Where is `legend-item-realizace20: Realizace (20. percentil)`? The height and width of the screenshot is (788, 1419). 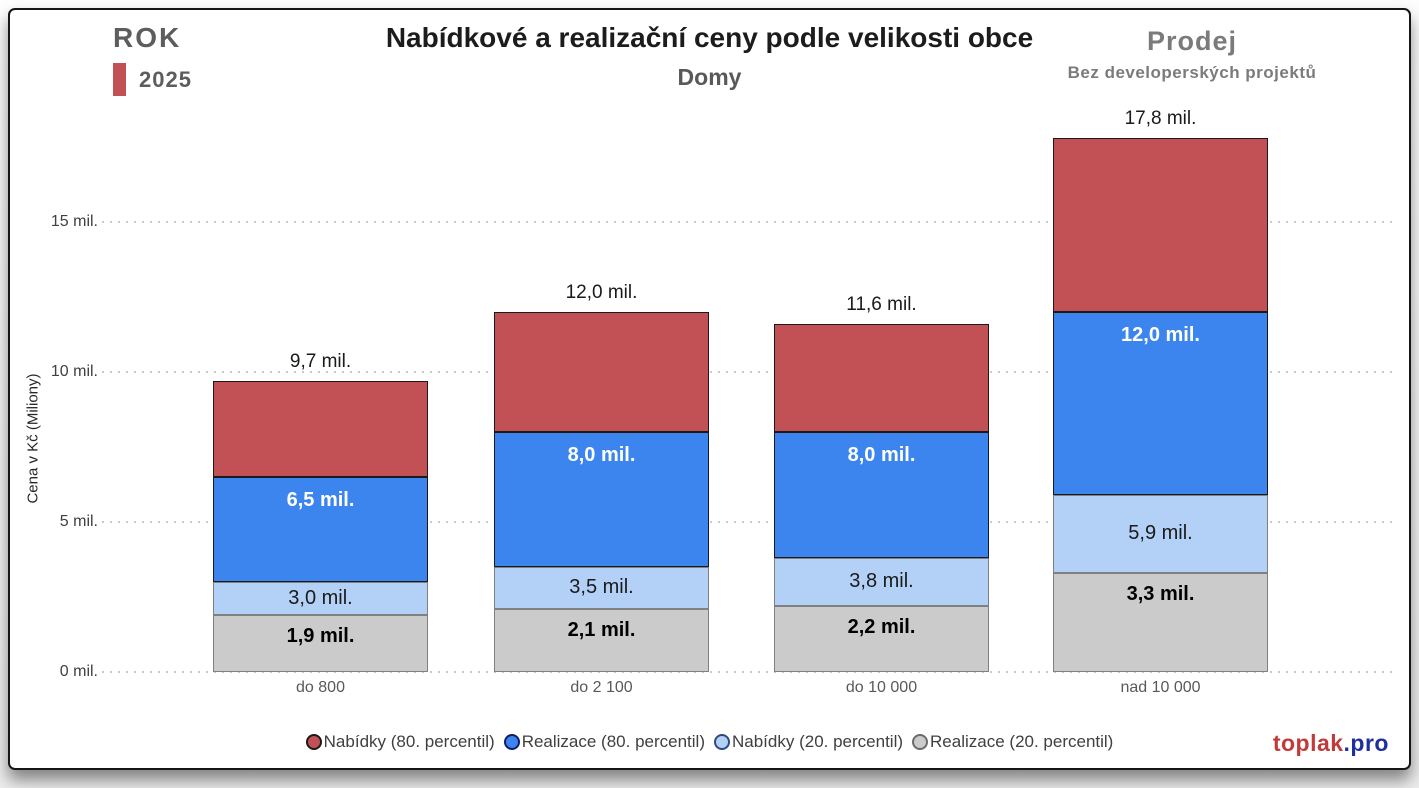
legend-item-realizace20: Realizace (20. percentil) is located at coordinates (1012, 742).